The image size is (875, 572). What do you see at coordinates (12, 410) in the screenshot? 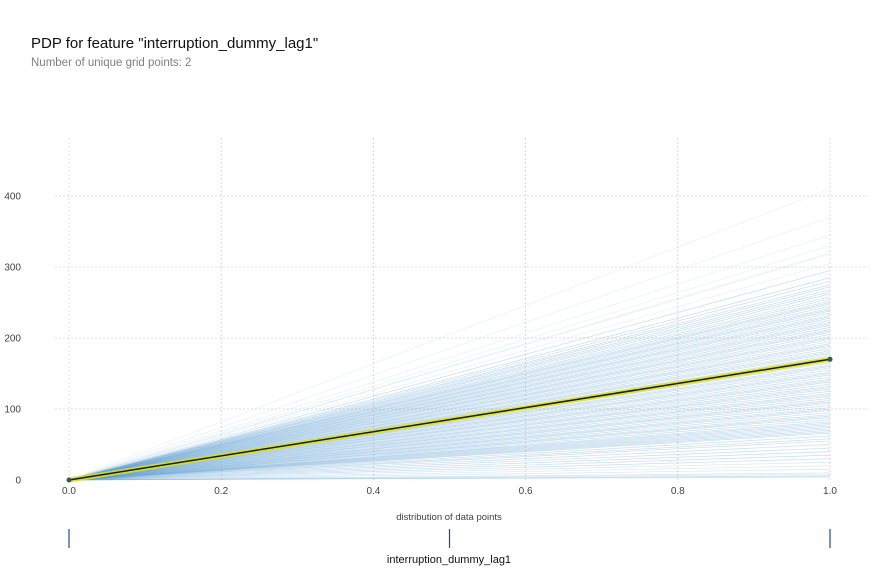
I see `y-tick-label: 100` at bounding box center [12, 410].